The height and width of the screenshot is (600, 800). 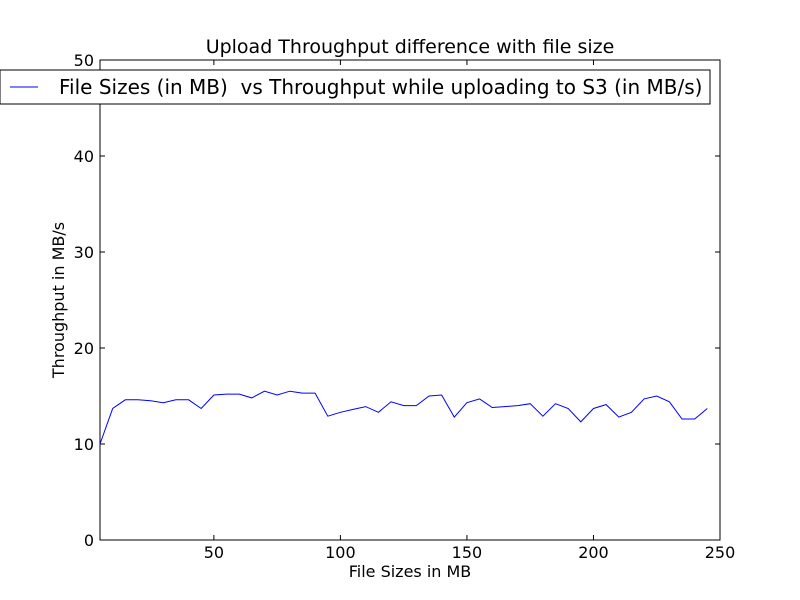 I want to click on x-tick-label: 100, so click(x=340, y=552).